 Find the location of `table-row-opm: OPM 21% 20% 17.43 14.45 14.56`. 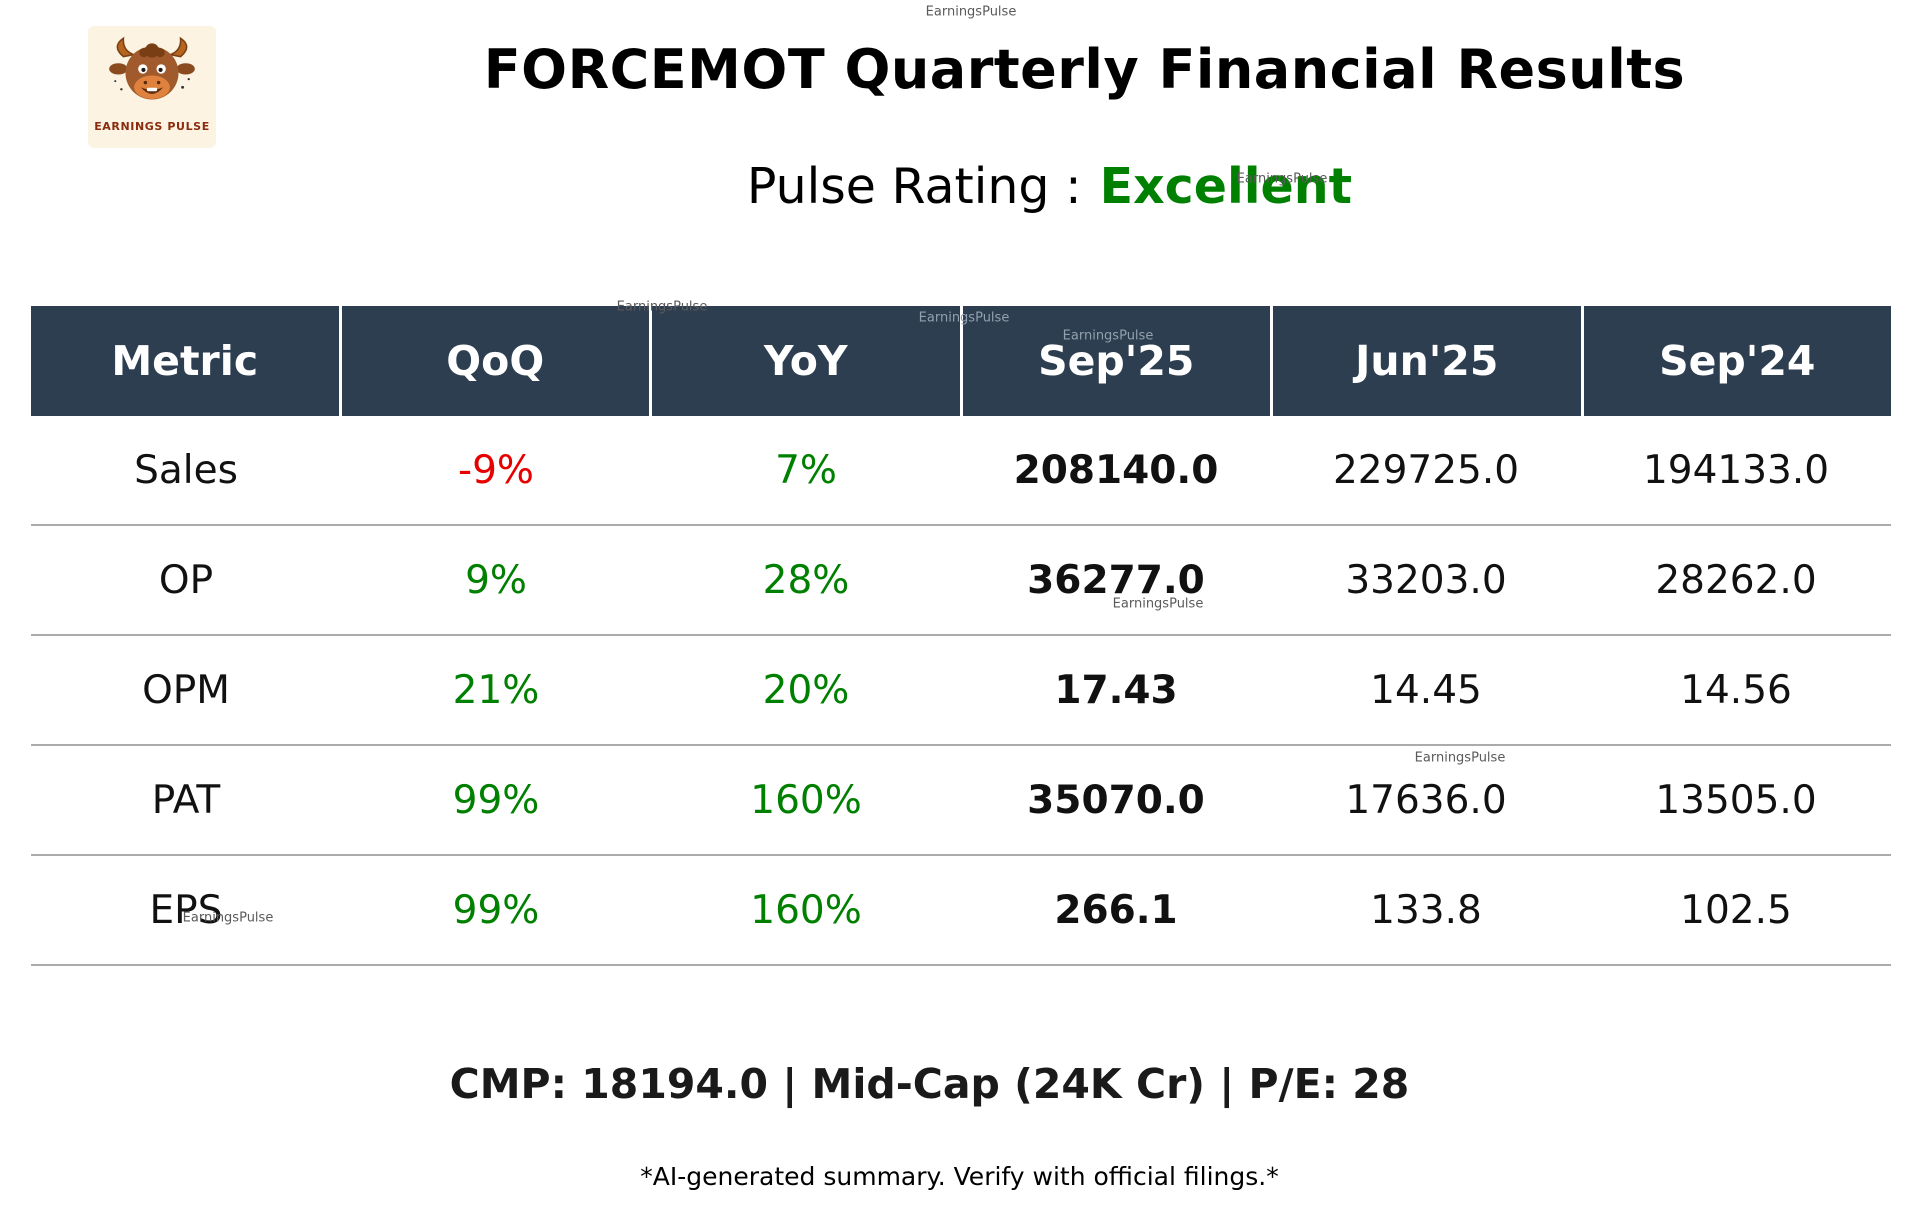

table-row-opm: OPM 21% 20% 17.43 14.45 14.56 is located at coordinates (961, 691).